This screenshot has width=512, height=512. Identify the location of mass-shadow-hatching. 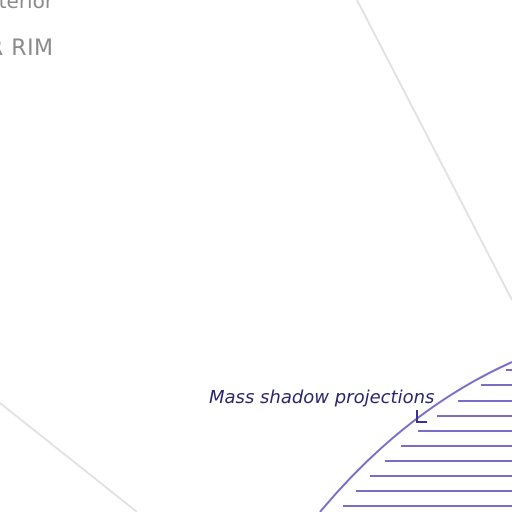
(427, 438).